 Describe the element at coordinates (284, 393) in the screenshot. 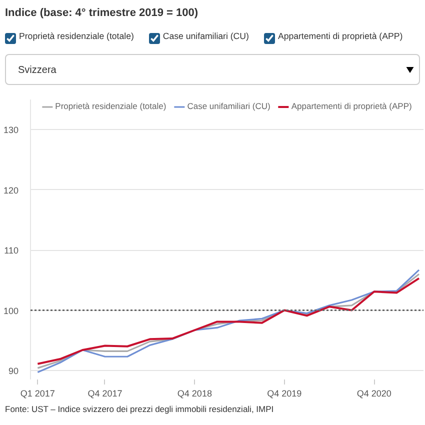

I see `x-tick-label: Q4 2019` at that location.